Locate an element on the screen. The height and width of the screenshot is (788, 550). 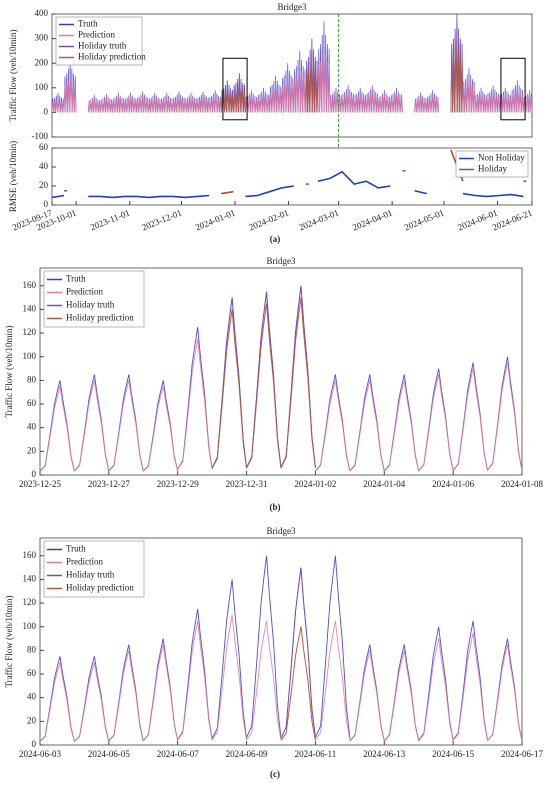
x-tick-label: 2024-01-02 is located at coordinates (315, 484).